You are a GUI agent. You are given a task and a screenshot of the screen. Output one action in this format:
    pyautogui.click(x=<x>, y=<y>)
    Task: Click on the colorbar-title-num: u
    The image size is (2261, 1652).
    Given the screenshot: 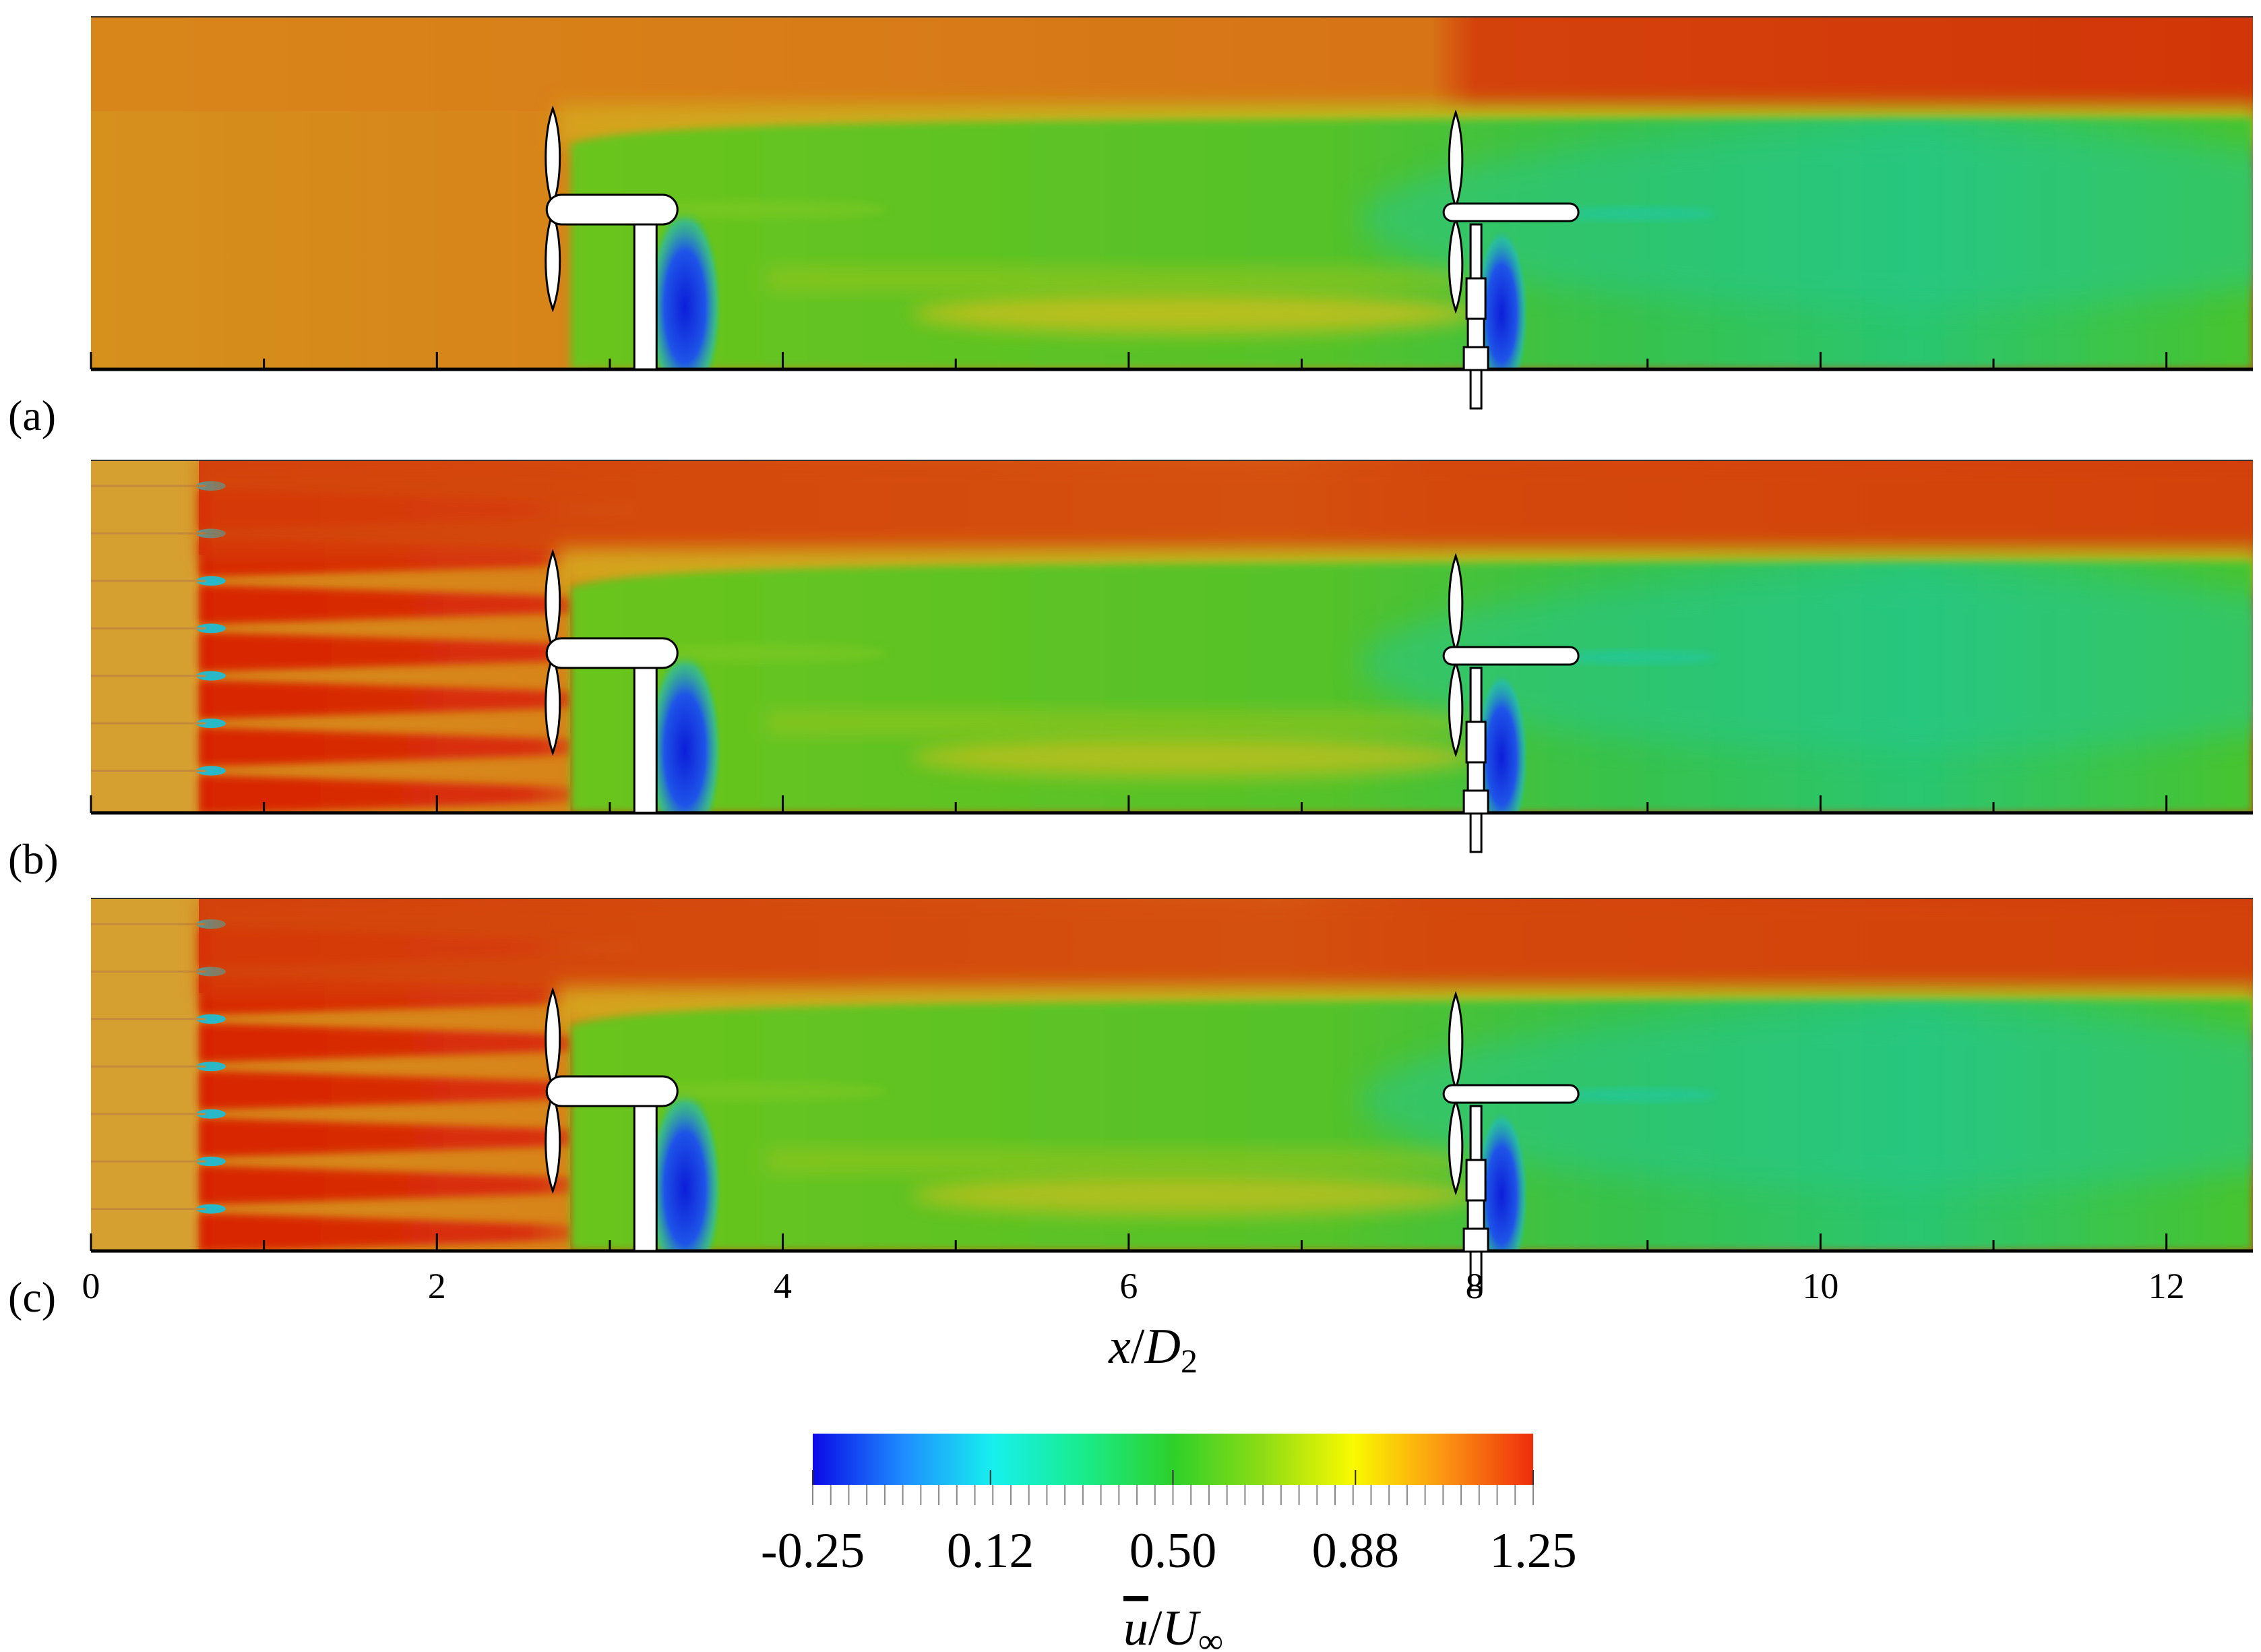 What is the action you would take?
    pyautogui.click(x=1135, y=1626)
    